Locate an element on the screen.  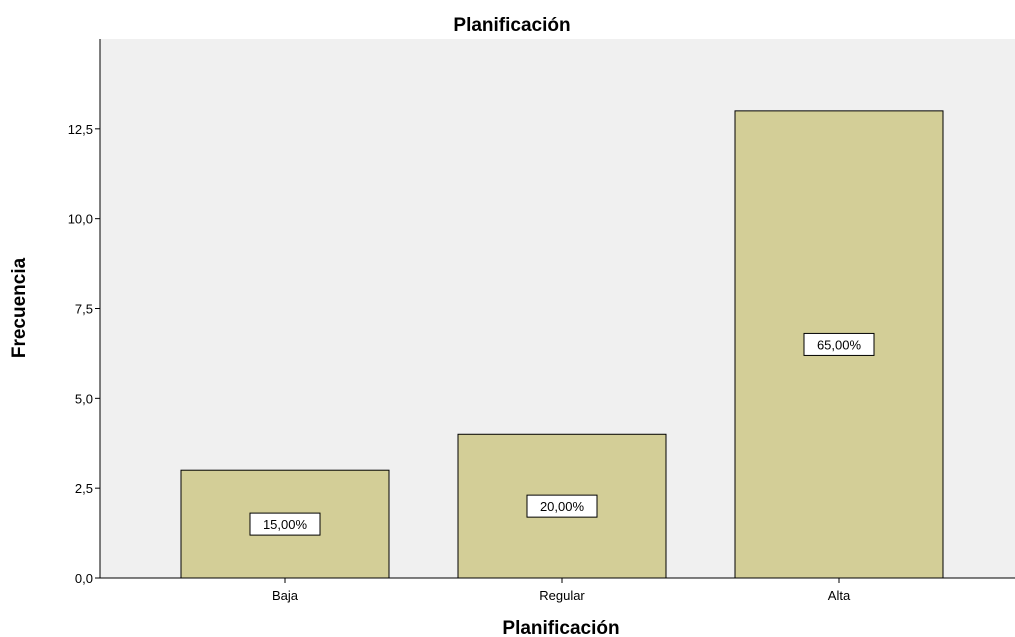
y-tick-label: 10,0 is located at coordinates (80, 219).